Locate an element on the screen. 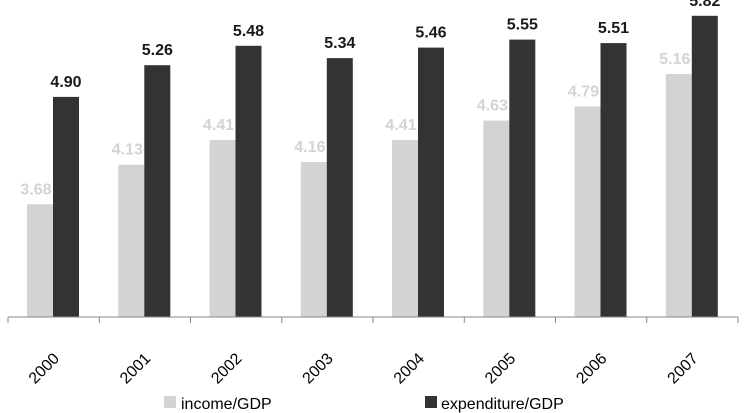 The height and width of the screenshot is (413, 755). bar-expenditure-2000 is located at coordinates (66, 207).